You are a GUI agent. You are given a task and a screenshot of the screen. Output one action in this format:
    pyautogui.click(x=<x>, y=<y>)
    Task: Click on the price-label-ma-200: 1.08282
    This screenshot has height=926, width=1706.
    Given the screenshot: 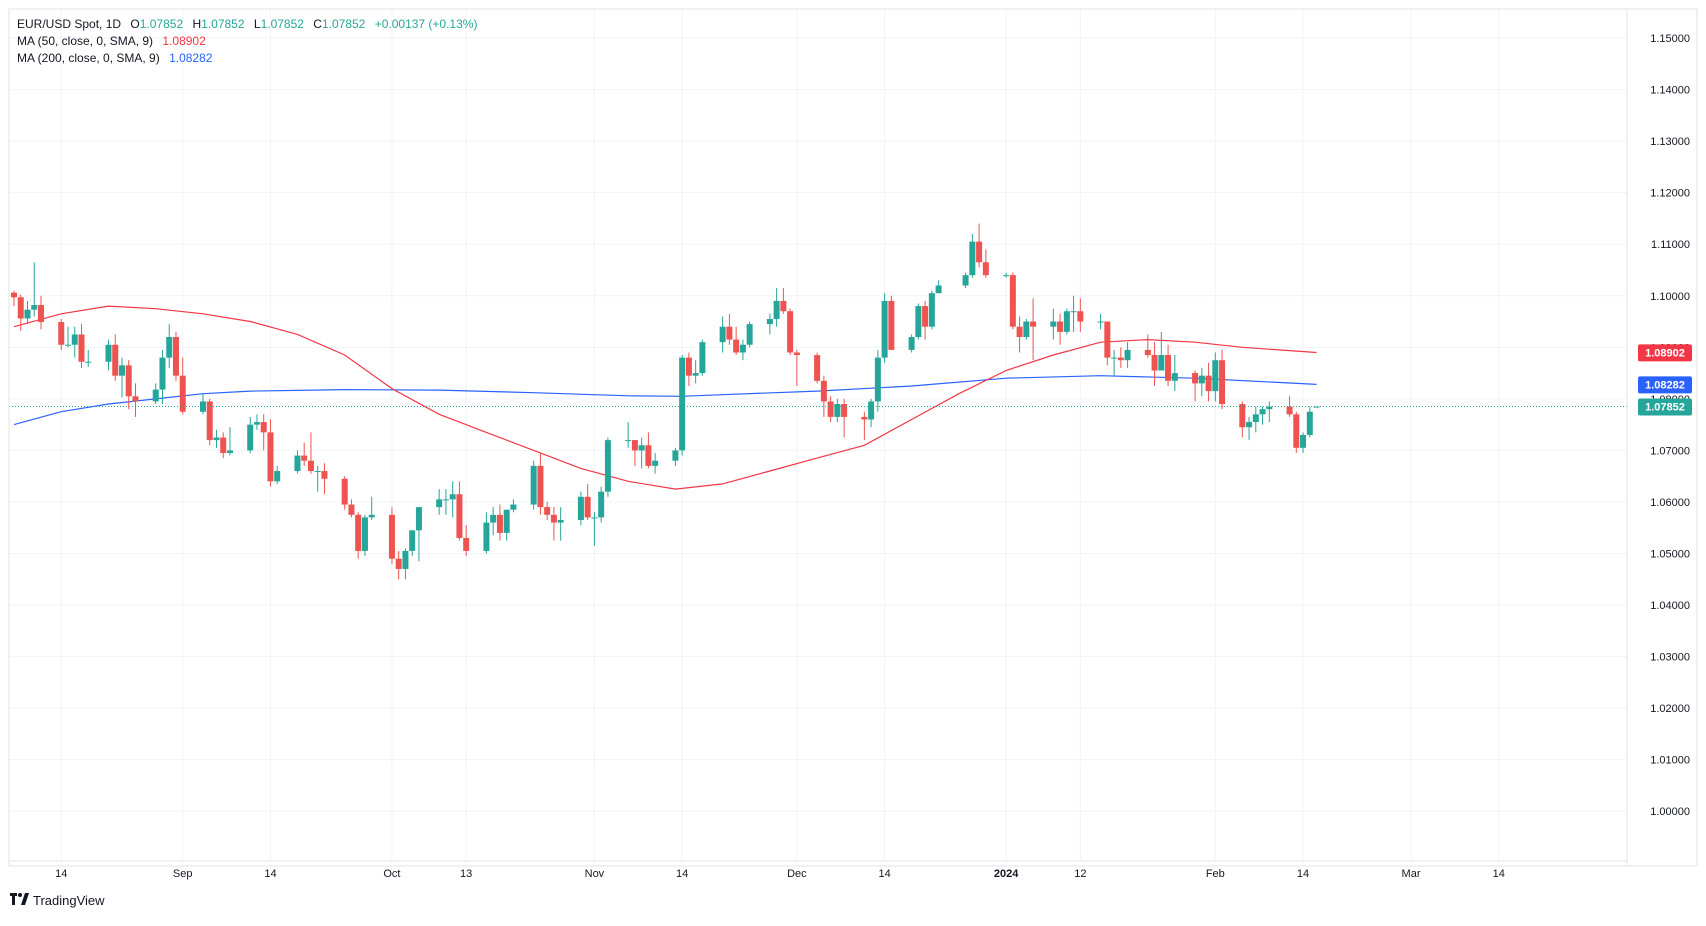 What is the action you would take?
    pyautogui.click(x=1665, y=385)
    